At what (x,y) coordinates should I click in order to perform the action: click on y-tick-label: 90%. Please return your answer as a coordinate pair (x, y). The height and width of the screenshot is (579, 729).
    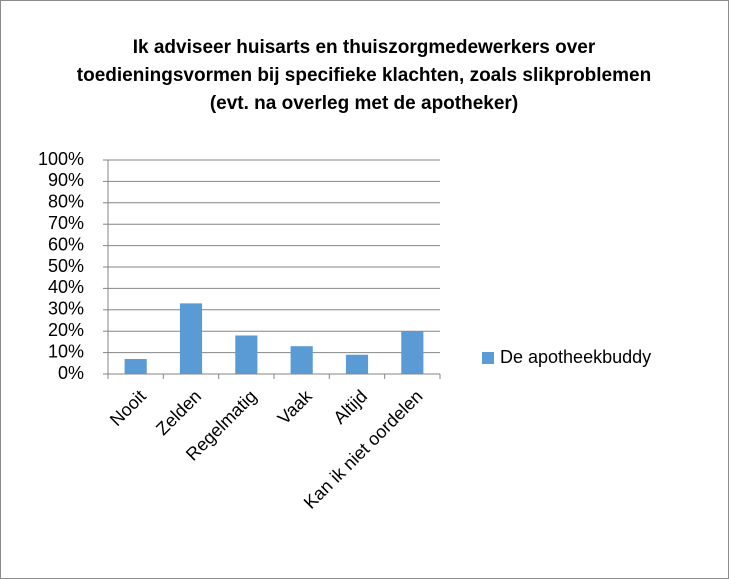
    Looking at the image, I should click on (66, 180).